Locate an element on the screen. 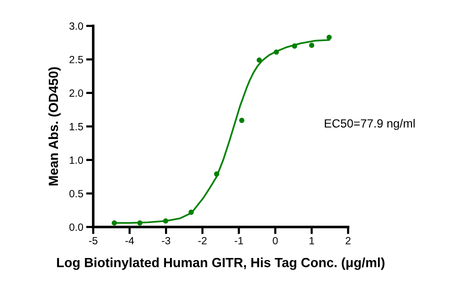 Image resolution: width=466 pixels, height=291 pixels. x-tick-label: 2 is located at coordinates (348, 240).